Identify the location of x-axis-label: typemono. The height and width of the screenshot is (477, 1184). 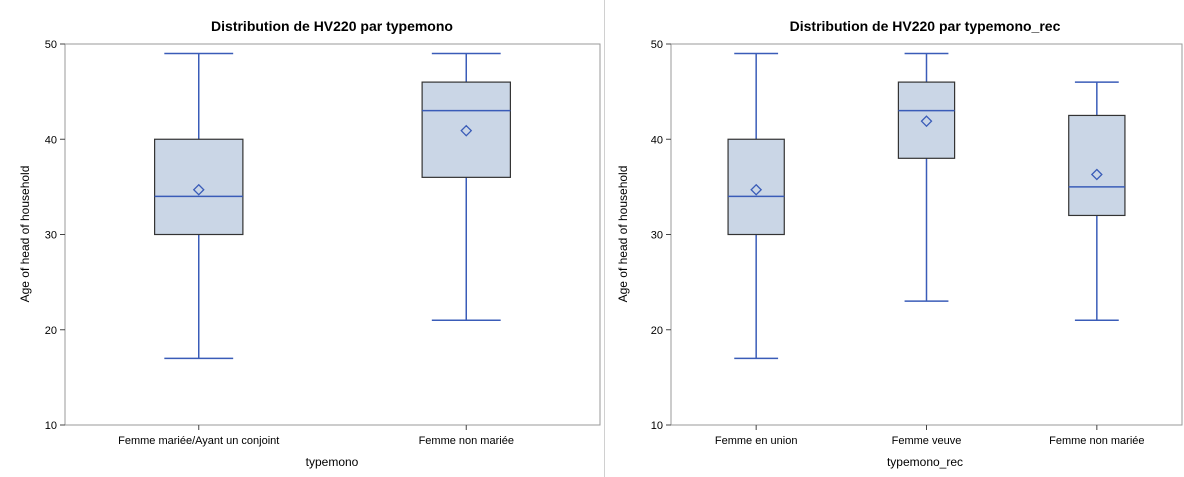
(332, 462).